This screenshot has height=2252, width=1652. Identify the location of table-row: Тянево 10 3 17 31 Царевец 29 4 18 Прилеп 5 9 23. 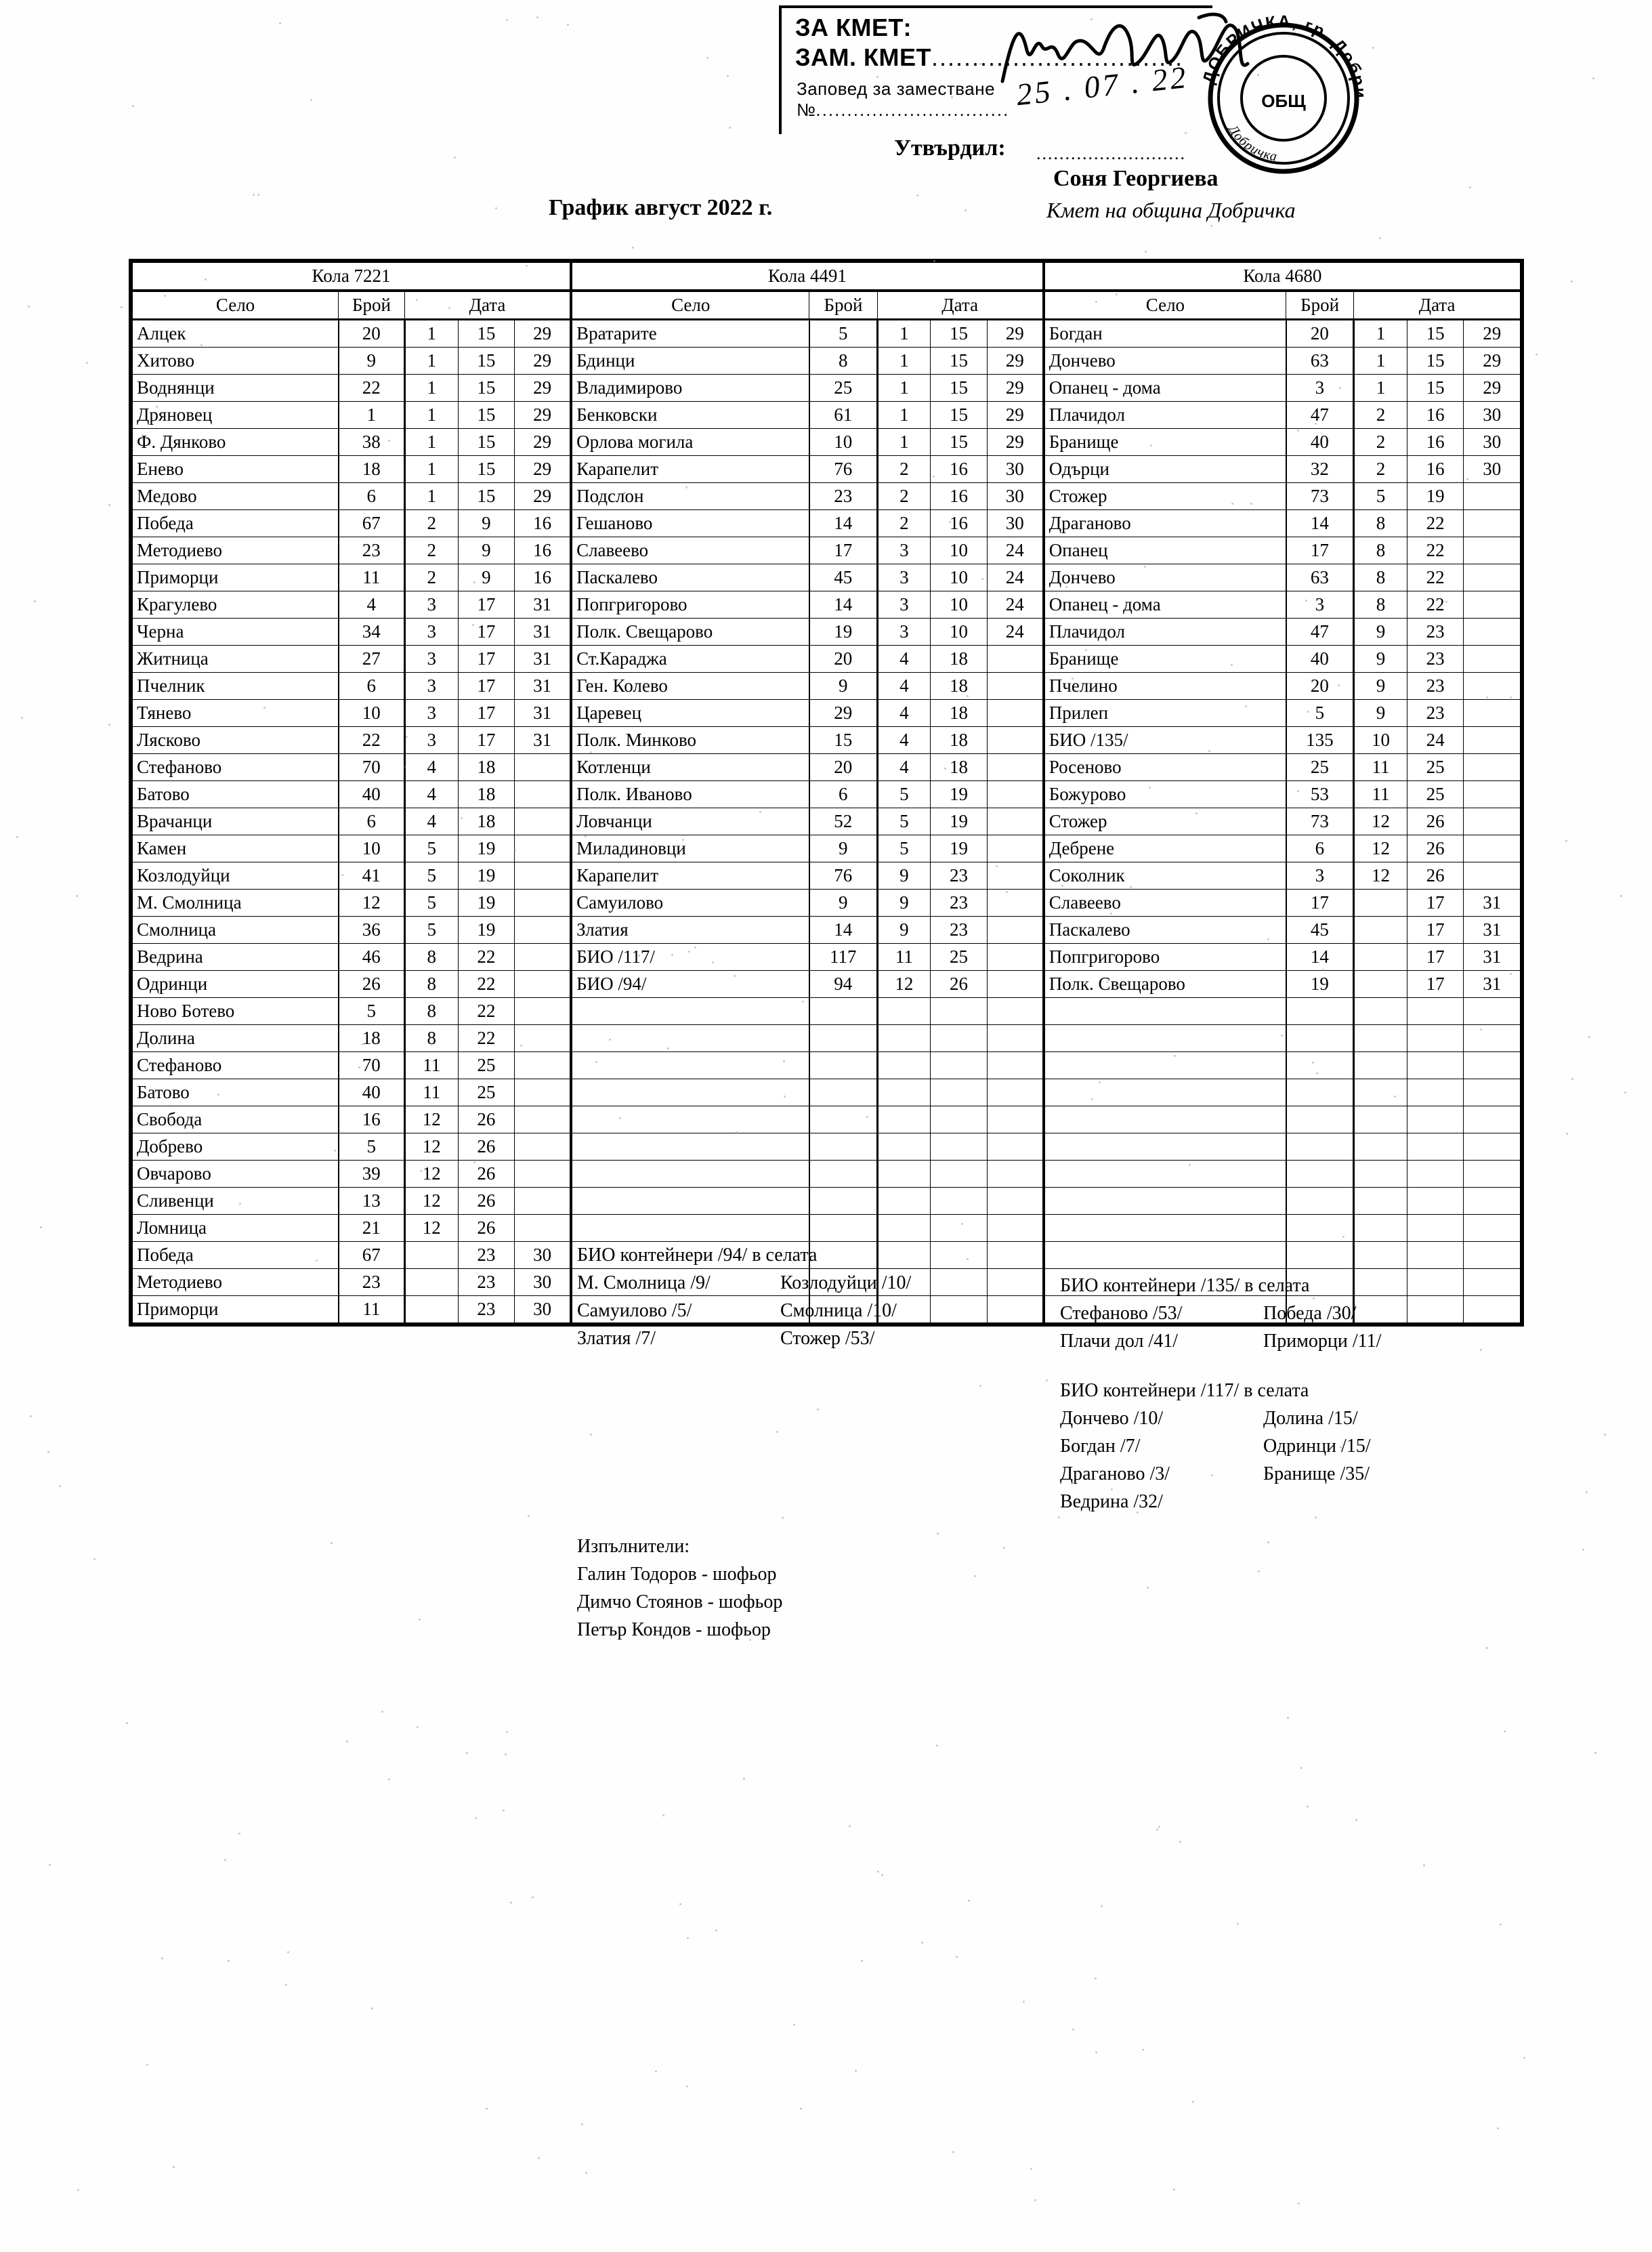
(826, 713).